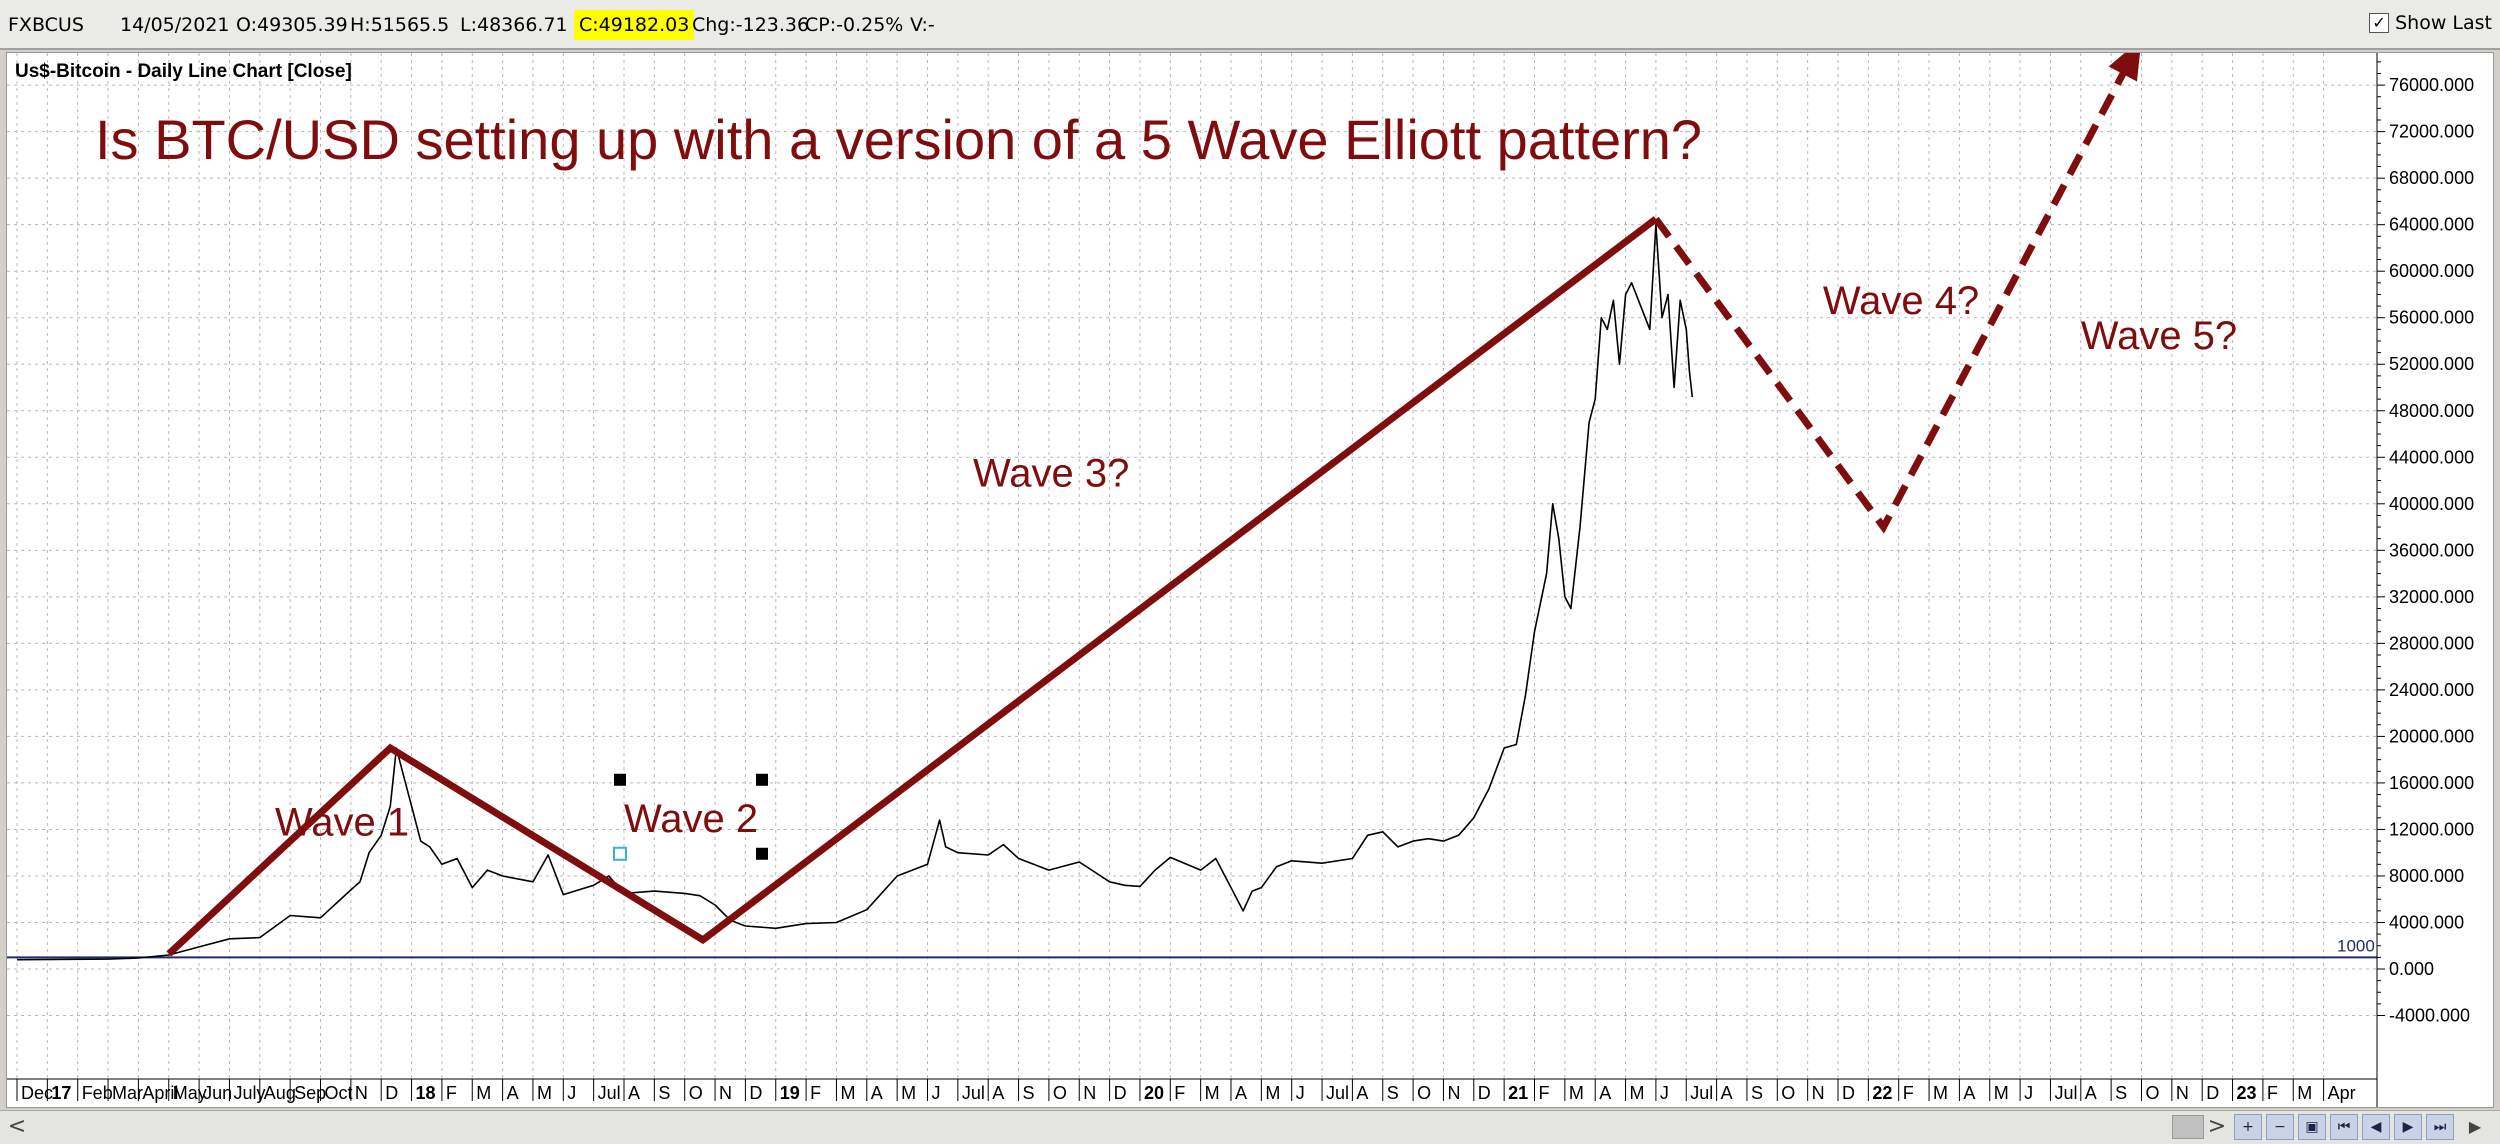 The image size is (2500, 1144). Describe the element at coordinates (2431, 504) in the screenshot. I see `y-tick-label: 40000.000` at that location.